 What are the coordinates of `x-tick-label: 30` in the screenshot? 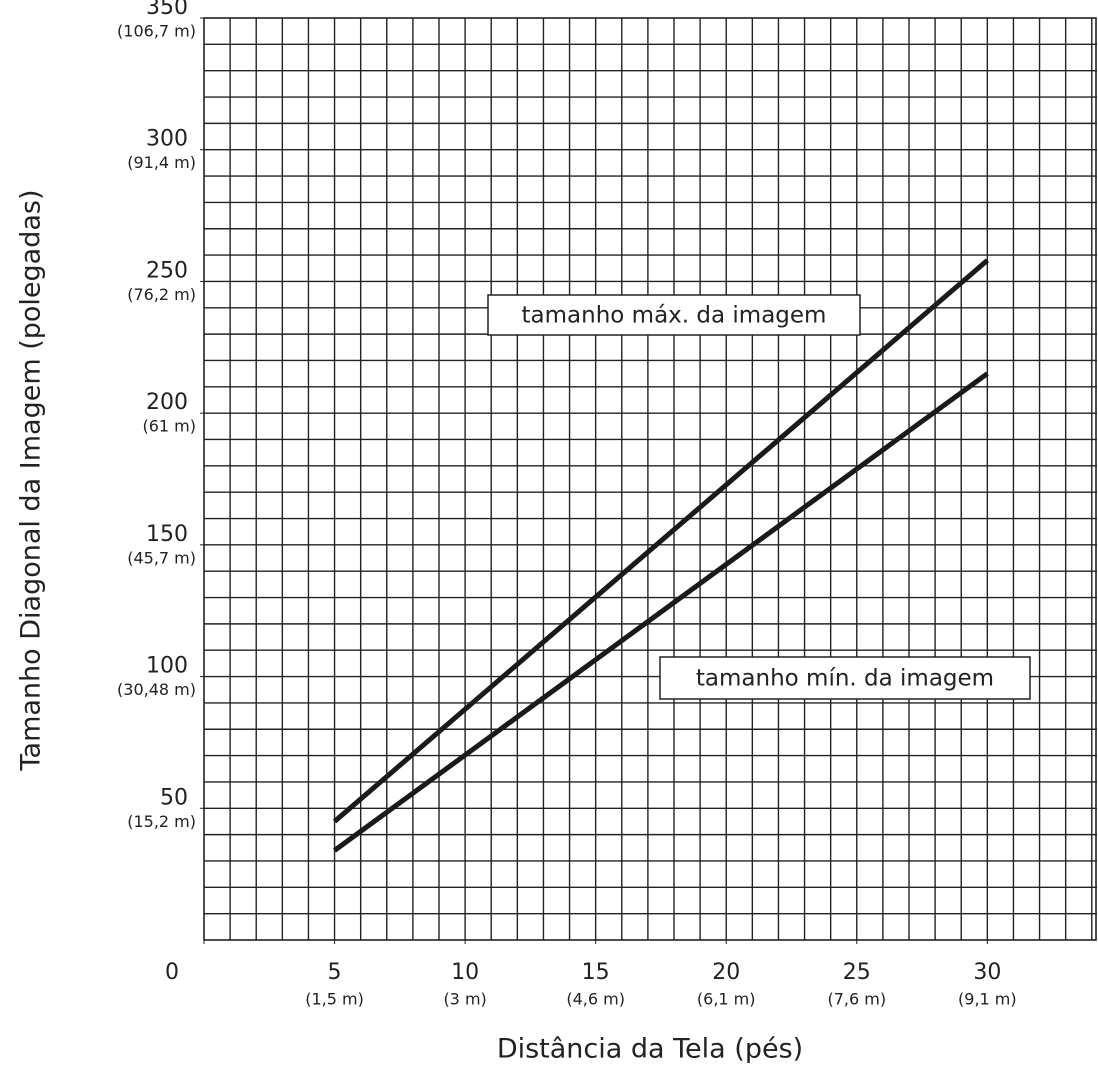 It's located at (987, 972).